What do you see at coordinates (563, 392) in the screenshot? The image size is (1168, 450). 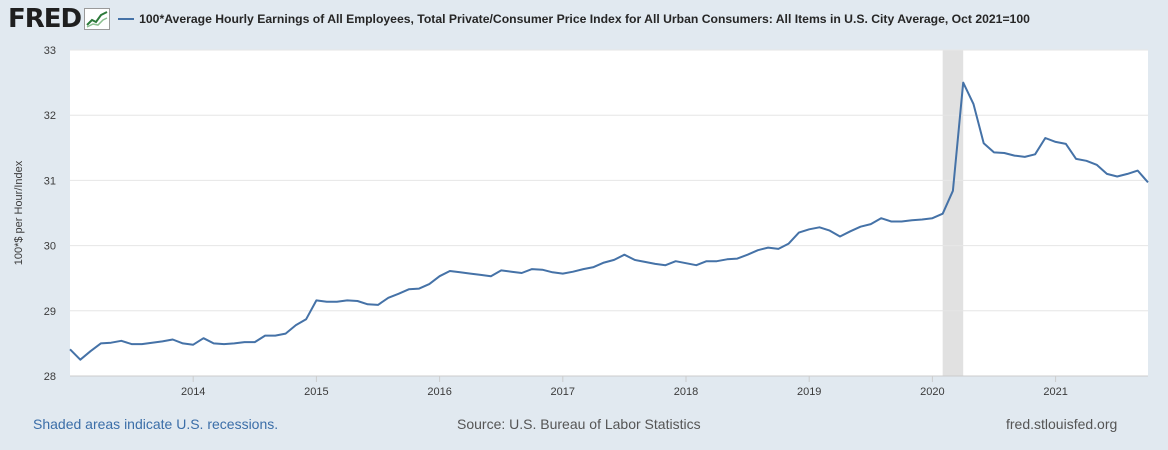 I see `x-tick-label: 2017` at bounding box center [563, 392].